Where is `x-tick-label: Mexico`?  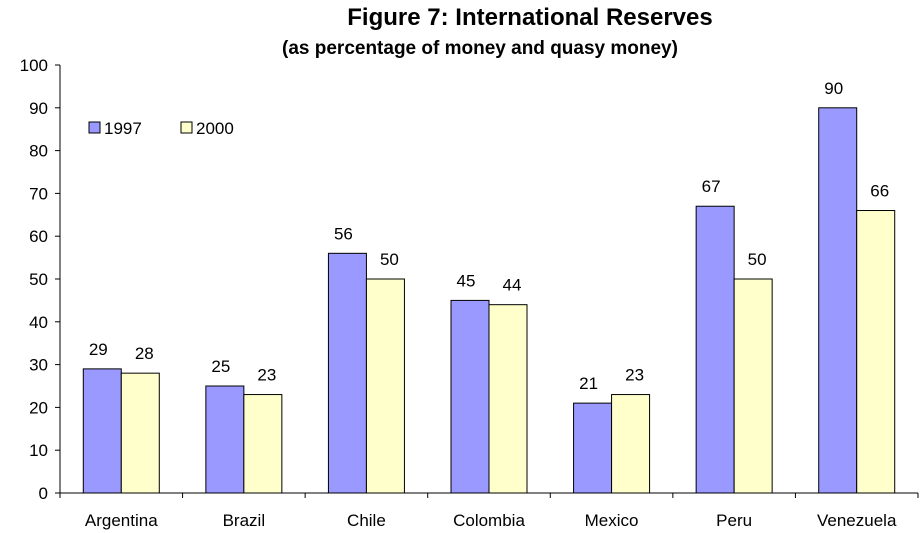
x-tick-label: Mexico is located at coordinates (612, 520).